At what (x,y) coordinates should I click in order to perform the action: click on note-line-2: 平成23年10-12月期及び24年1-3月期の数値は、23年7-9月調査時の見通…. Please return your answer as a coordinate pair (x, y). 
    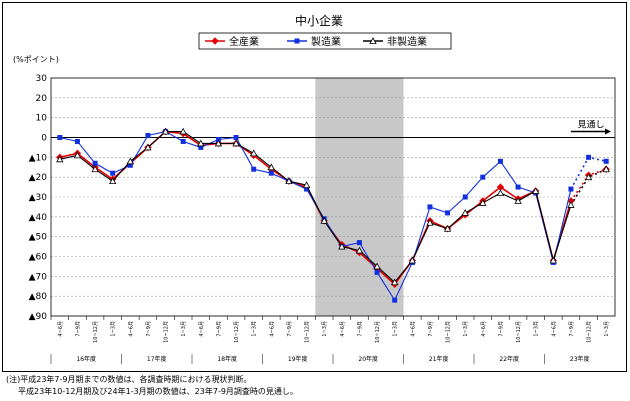
    Looking at the image, I should click on (158, 391).